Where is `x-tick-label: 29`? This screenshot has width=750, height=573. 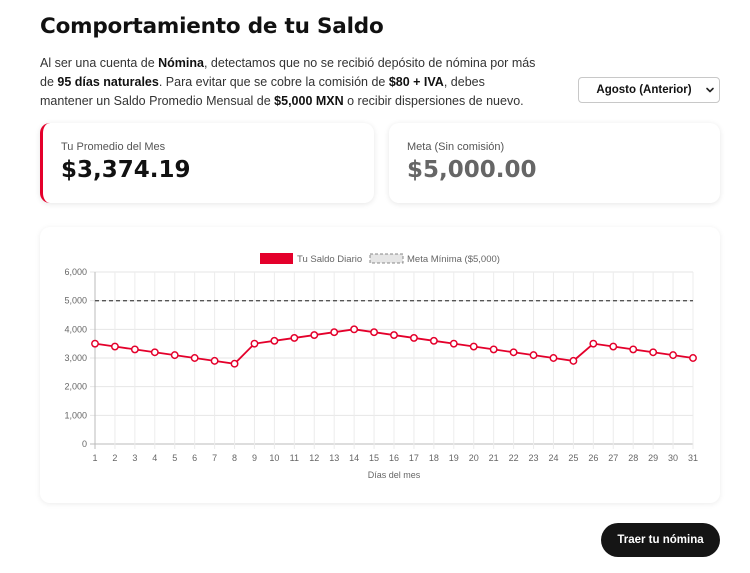
x-tick-label: 29 is located at coordinates (653, 458).